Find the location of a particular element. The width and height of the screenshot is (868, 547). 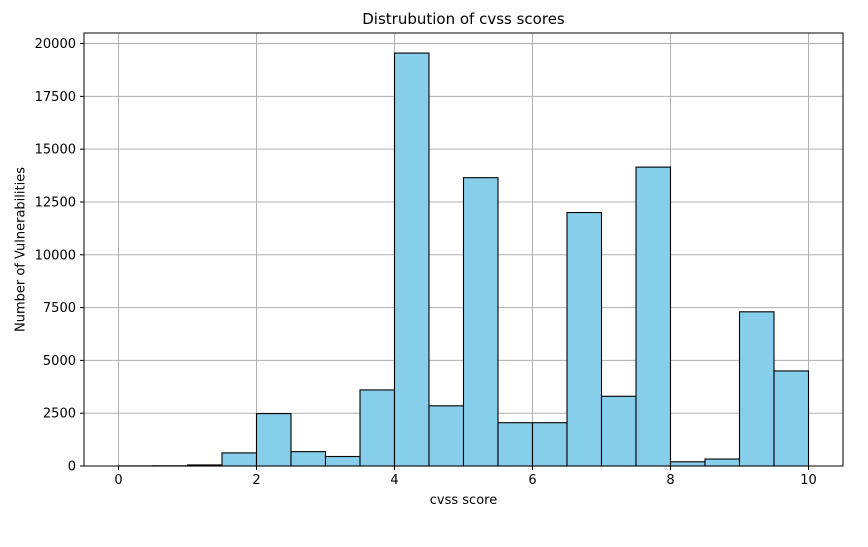

x-tick-label: 6 is located at coordinates (532, 480).